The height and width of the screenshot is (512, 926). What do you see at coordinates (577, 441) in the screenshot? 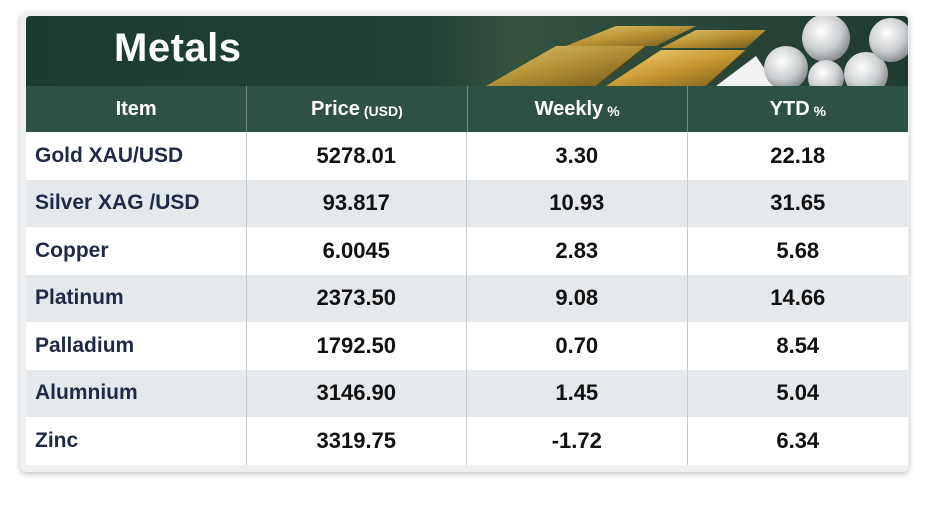
I see `weekly-cell: -1.72` at bounding box center [577, 441].